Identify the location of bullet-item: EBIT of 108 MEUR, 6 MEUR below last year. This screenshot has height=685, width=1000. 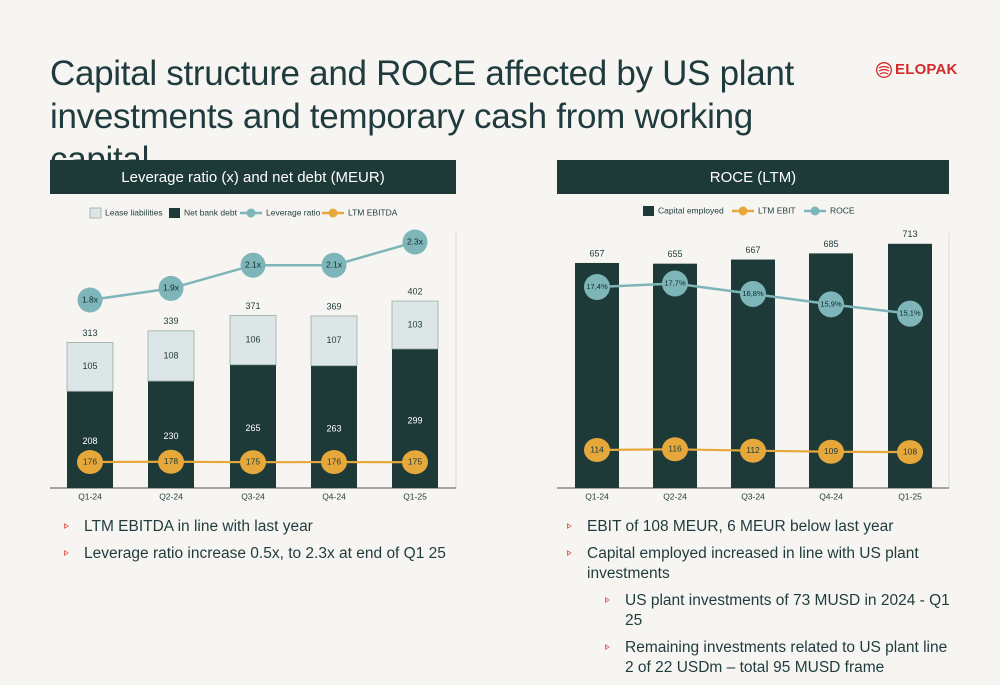
(762, 527).